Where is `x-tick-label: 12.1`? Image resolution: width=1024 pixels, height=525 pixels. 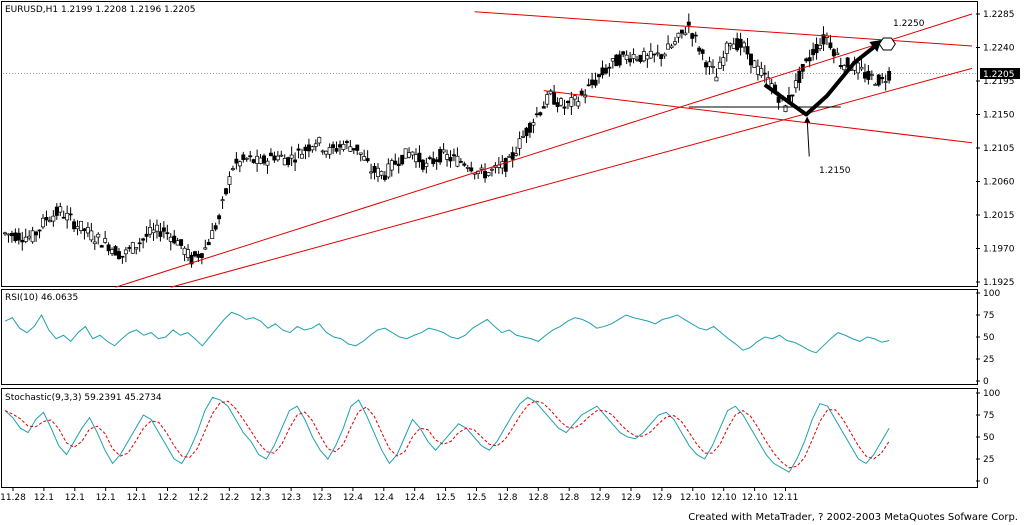
x-tick-label: 12.1 is located at coordinates (75, 498).